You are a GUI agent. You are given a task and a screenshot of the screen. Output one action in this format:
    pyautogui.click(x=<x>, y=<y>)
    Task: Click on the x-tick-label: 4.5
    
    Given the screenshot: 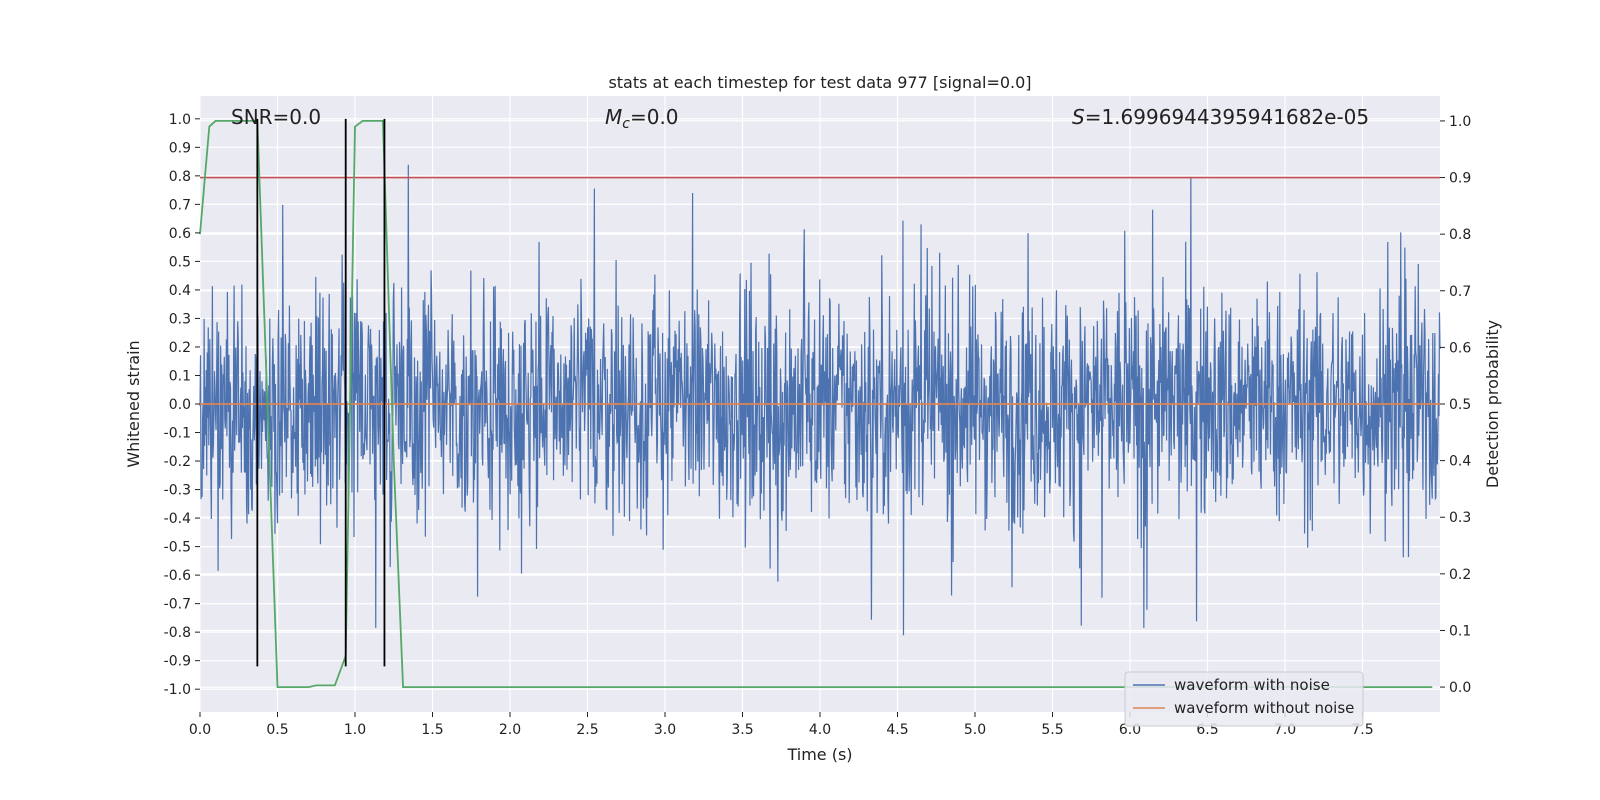 What is the action you would take?
    pyautogui.click(x=897, y=730)
    